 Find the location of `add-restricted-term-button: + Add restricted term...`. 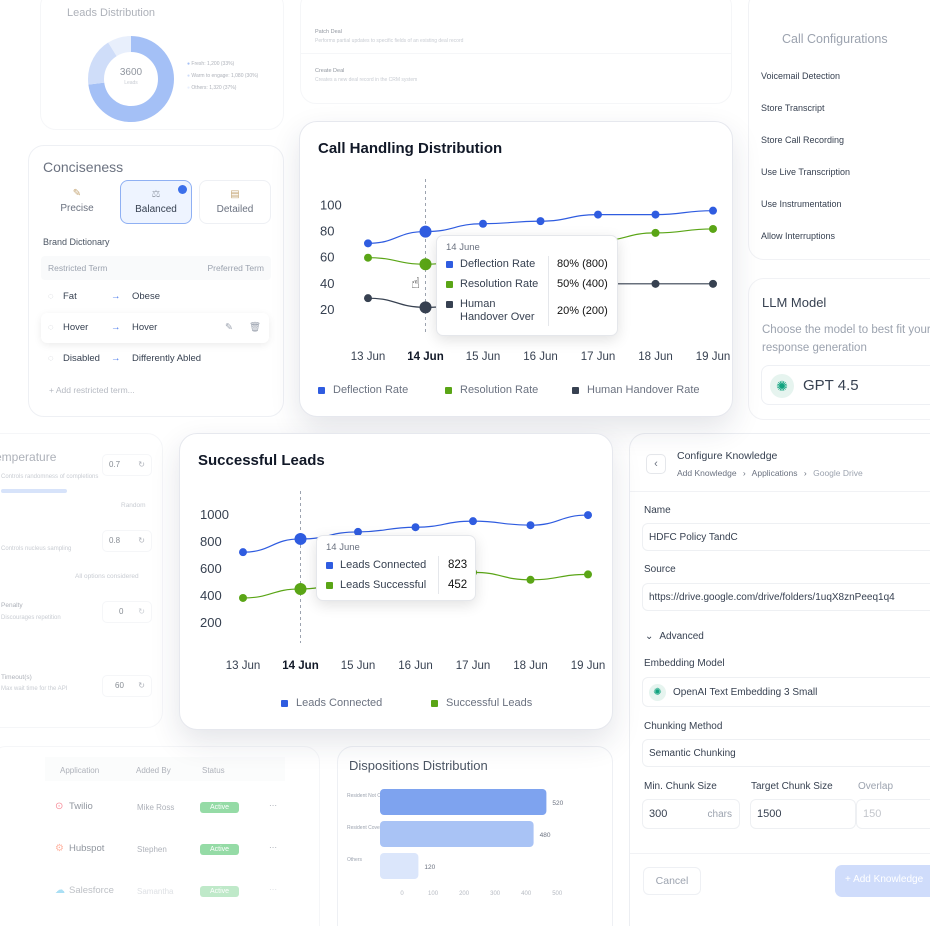

add-restricted-term-button: + Add restricted term... is located at coordinates (92, 390).